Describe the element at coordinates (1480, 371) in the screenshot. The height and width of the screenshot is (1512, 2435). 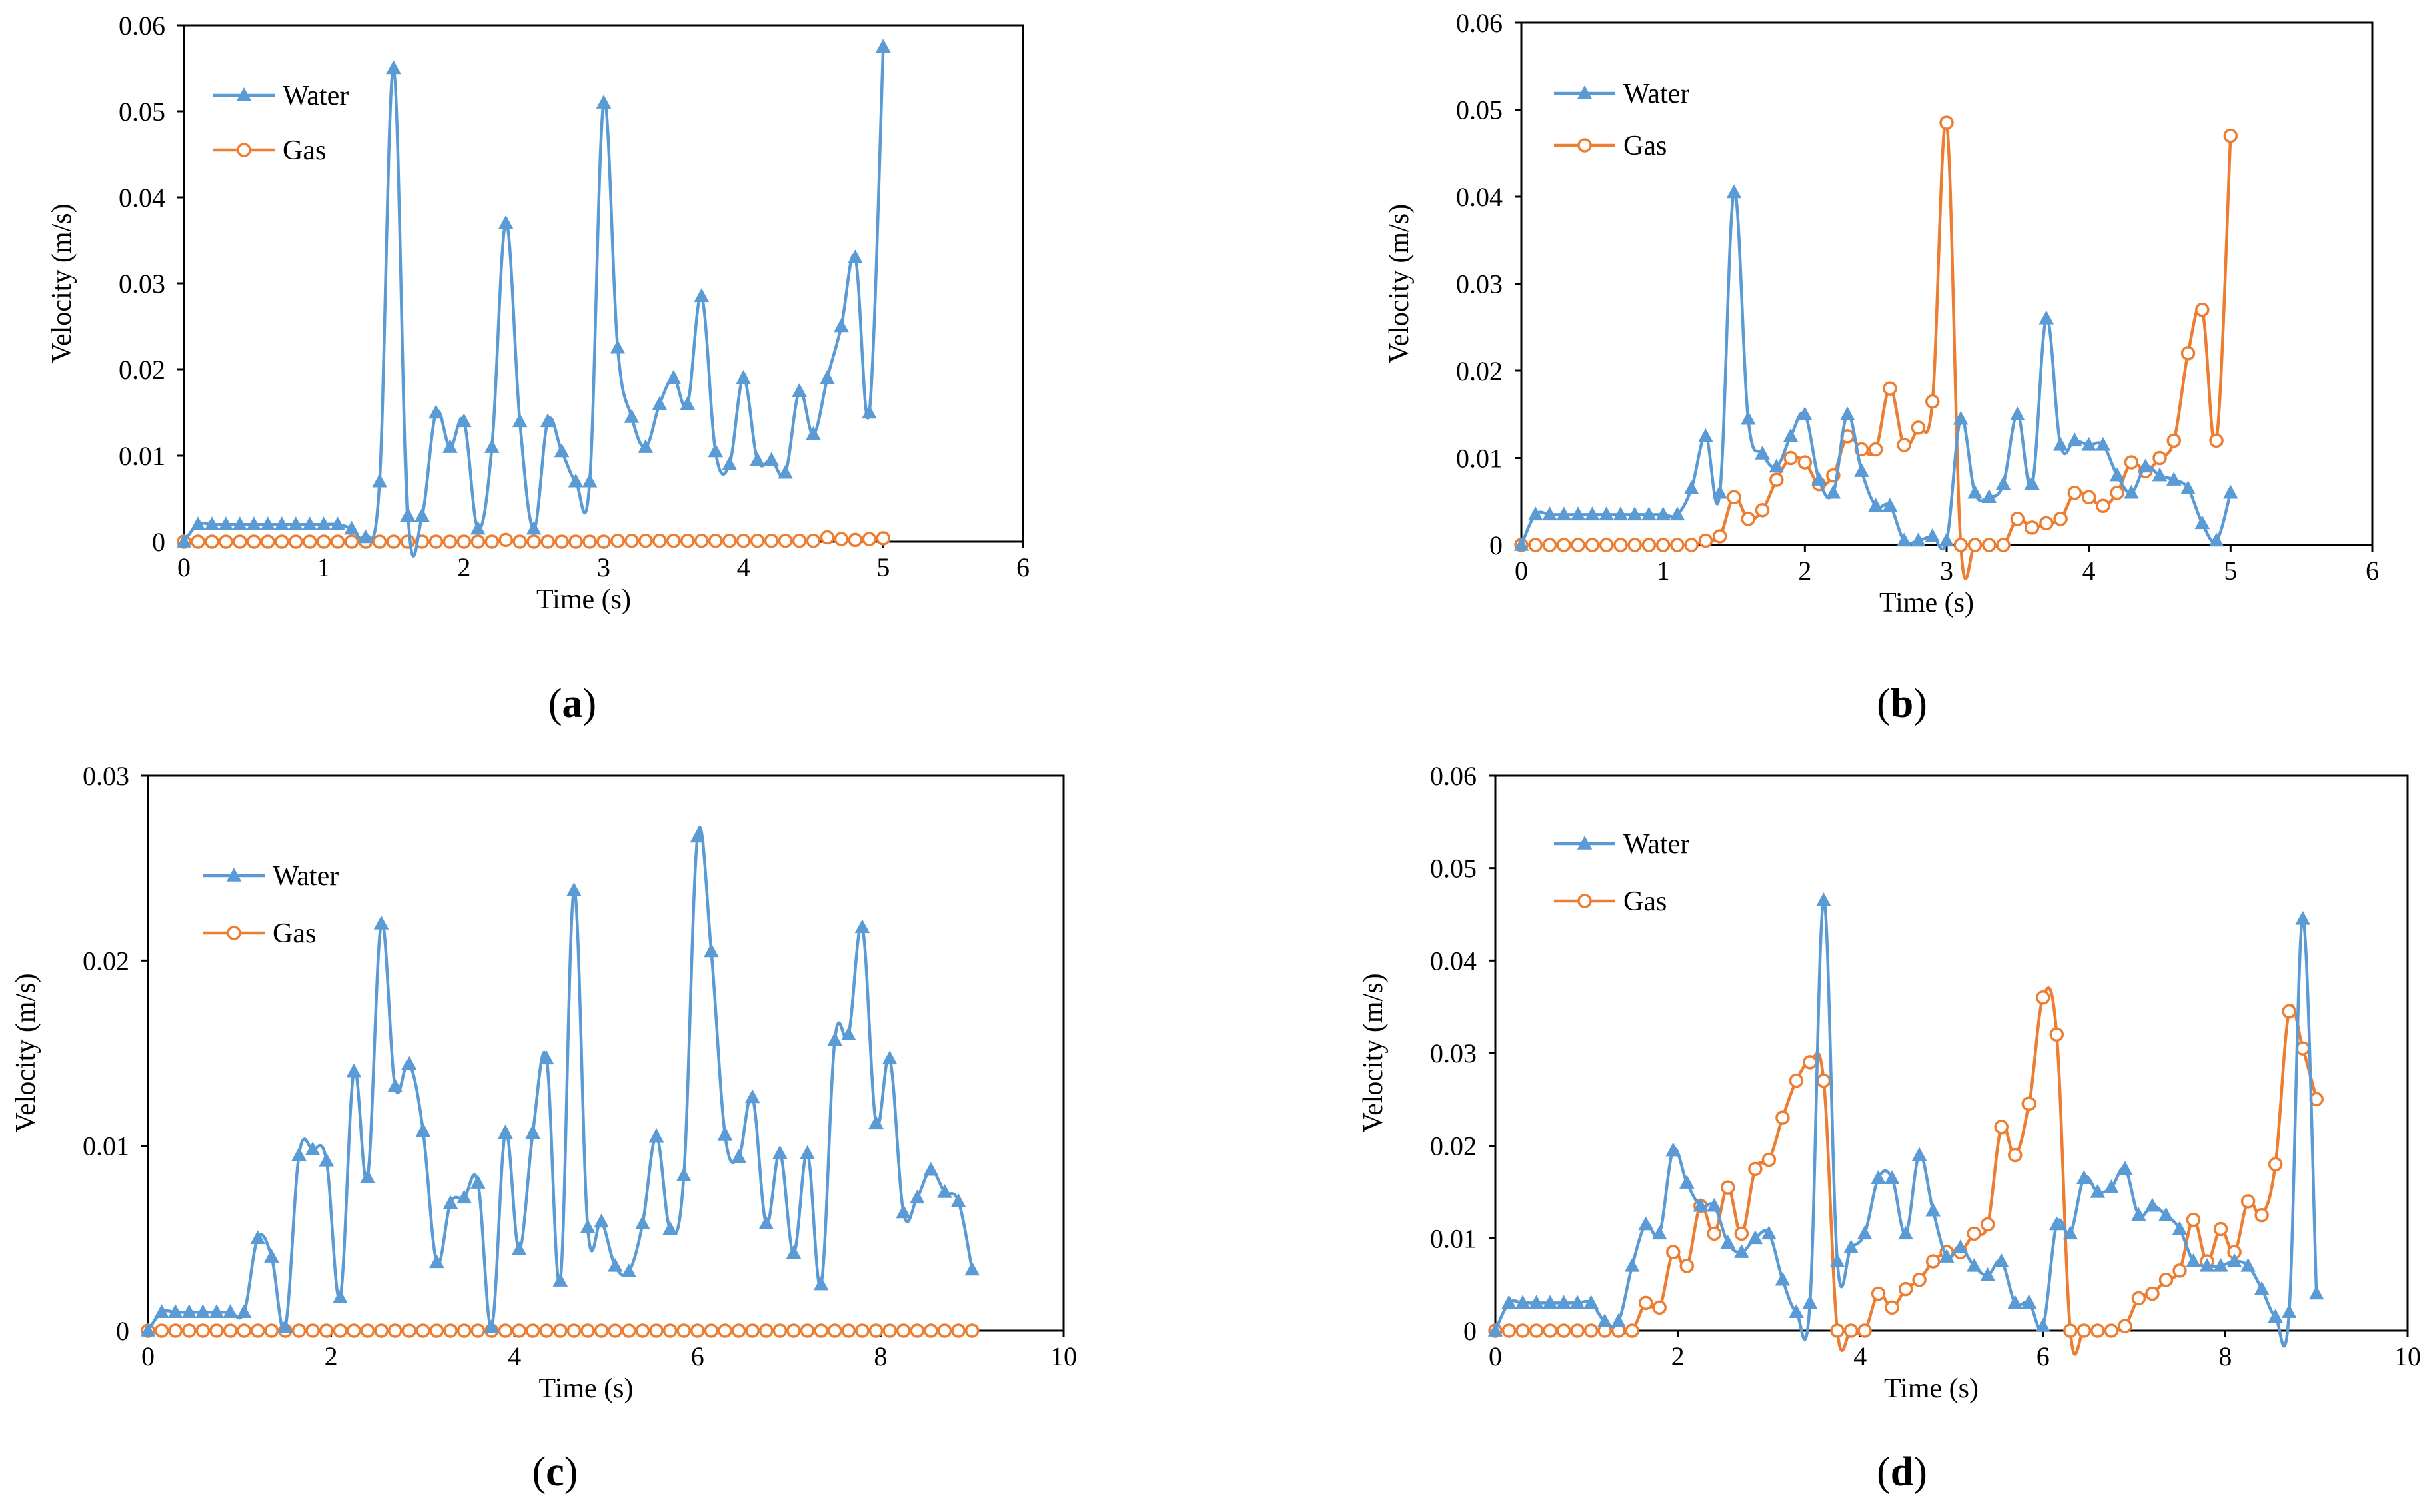
I see `y-tick-label: 0.02` at that location.